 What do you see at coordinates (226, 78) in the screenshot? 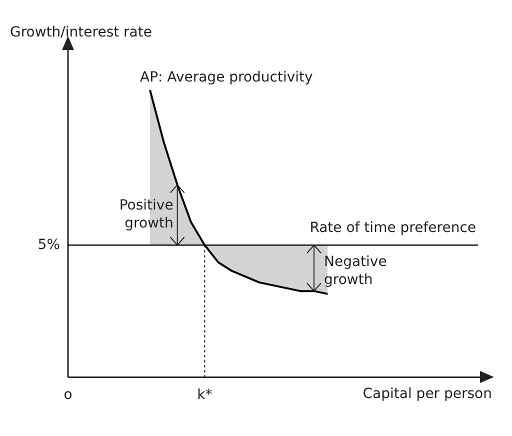
I see `series-label: AP: Average productivity` at bounding box center [226, 78].